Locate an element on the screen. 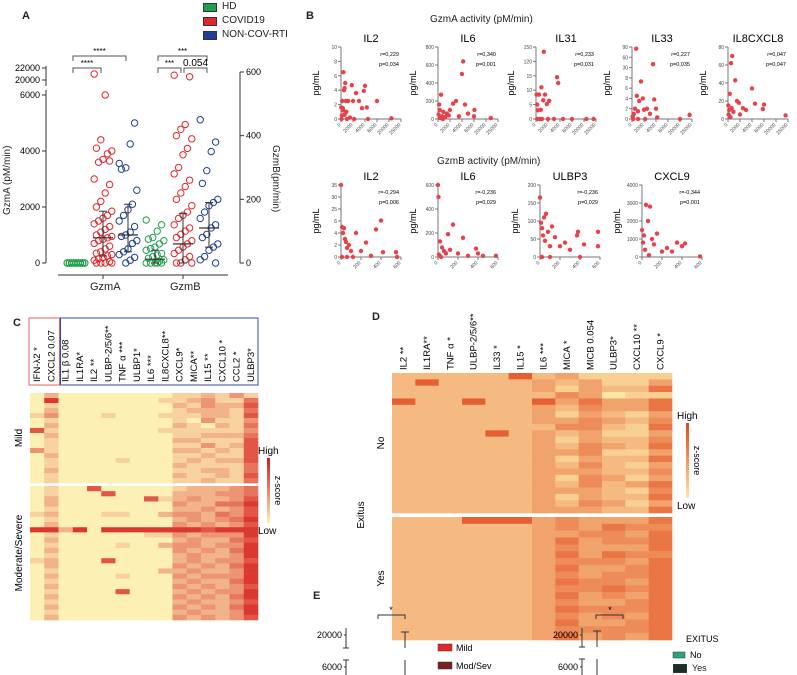 Image resolution: width=797 pixels, height=675 pixels. tick-label: 2 is located at coordinates (335, 246).